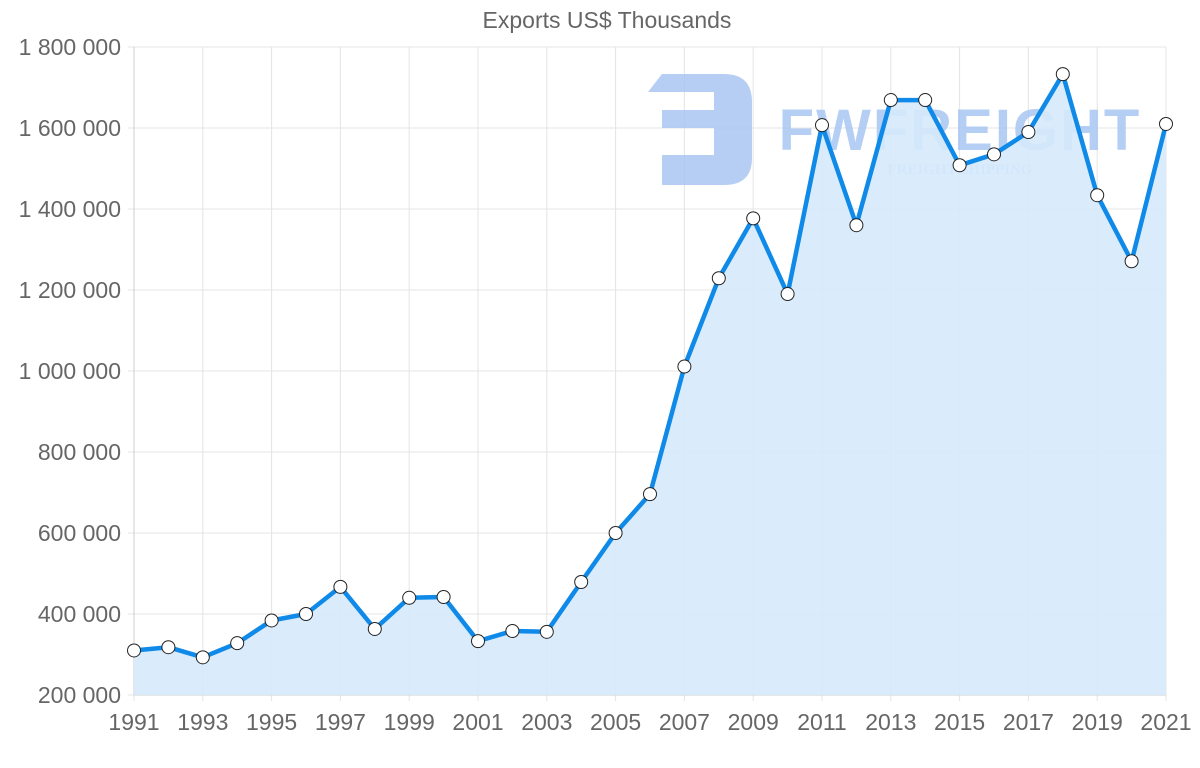 The image size is (1200, 768). What do you see at coordinates (1166, 123) in the screenshot?
I see `data-point-2021` at bounding box center [1166, 123].